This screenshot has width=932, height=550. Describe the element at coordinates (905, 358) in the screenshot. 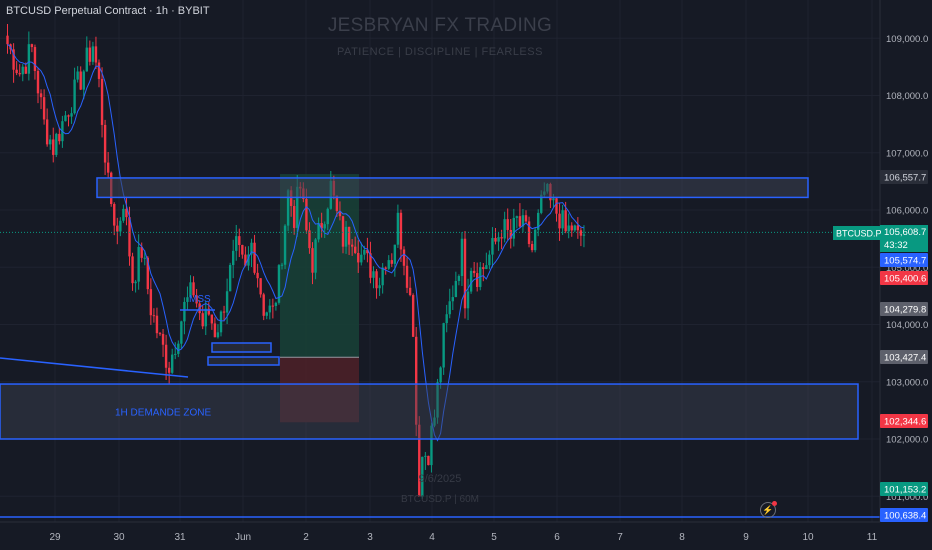

I see `tp-level-price-label: 103,427.4` at that location.